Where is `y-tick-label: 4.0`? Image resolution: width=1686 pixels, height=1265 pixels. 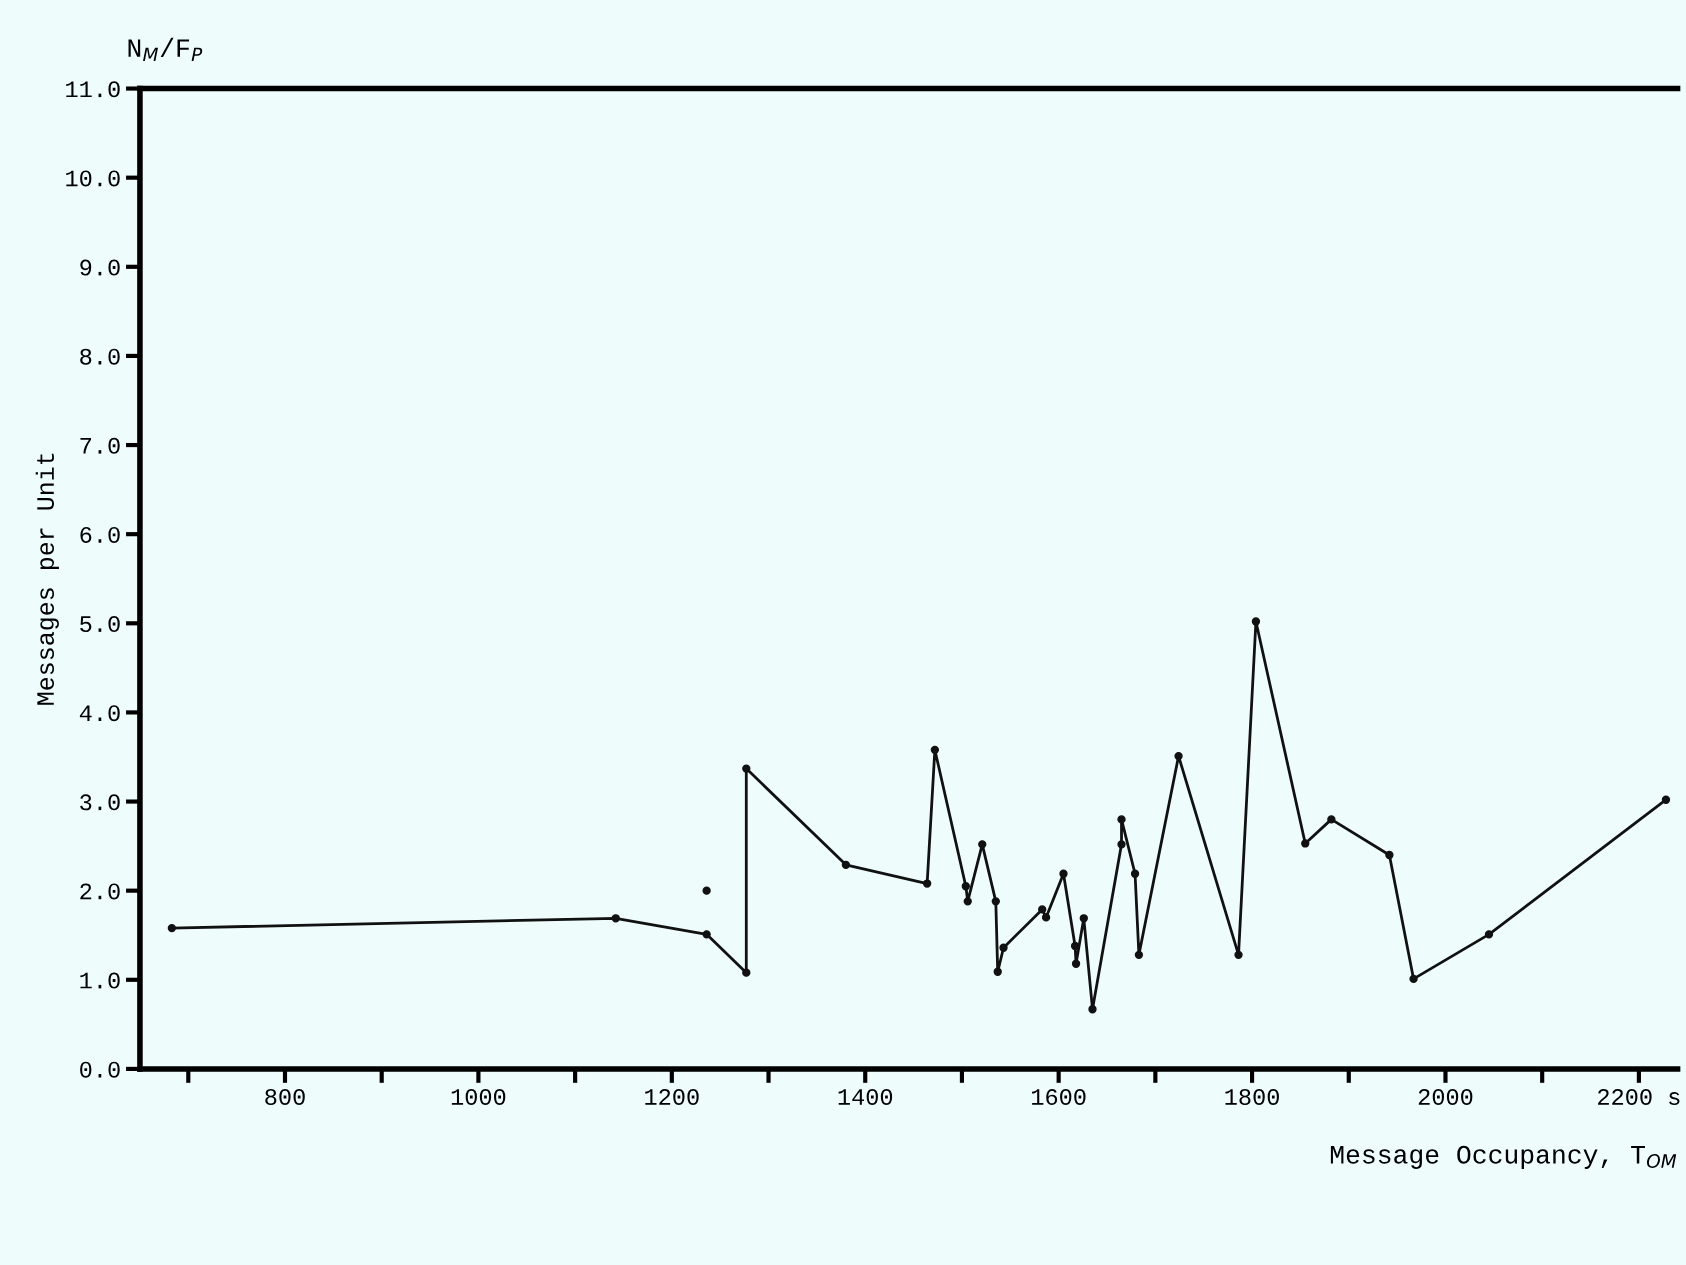
y-tick-label: 4.0 is located at coordinates (99, 713).